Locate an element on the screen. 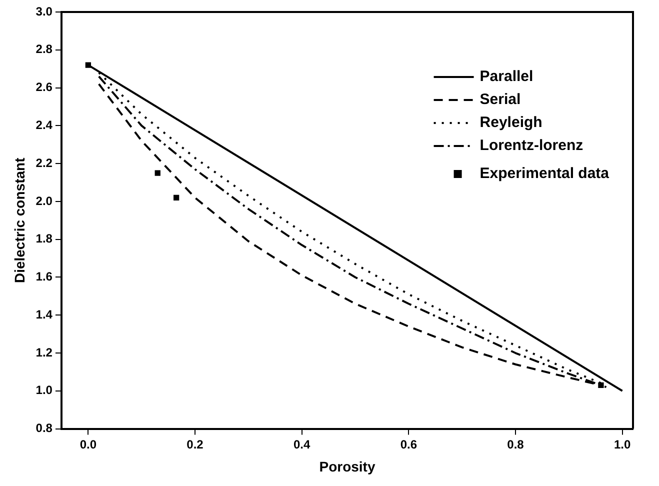  x-tick-label: 0.6 is located at coordinates (409, 444).